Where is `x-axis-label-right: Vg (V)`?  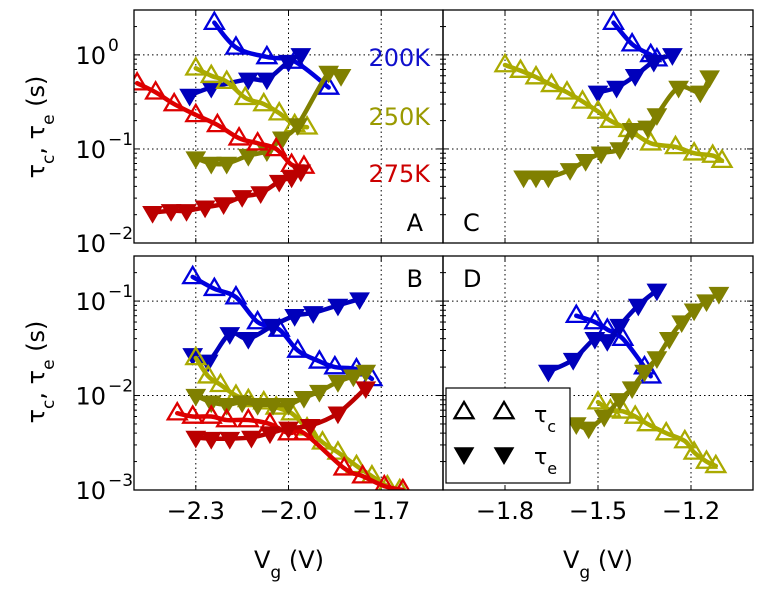
x-axis-label-right: Vg (V) is located at coordinates (598, 564).